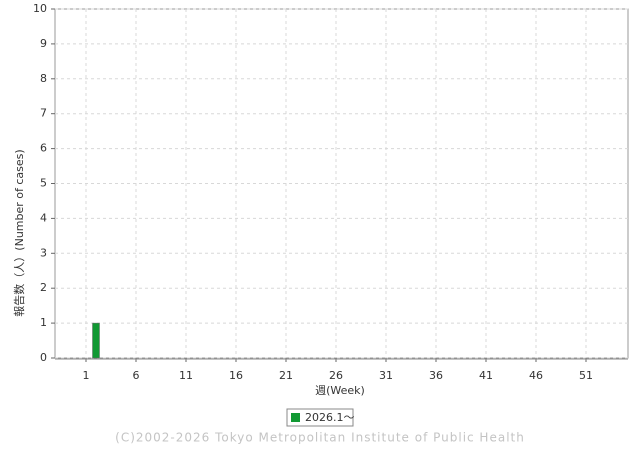 Image resolution: width=640 pixels, height=450 pixels. Describe the element at coordinates (19, 232) in the screenshot. I see `y-axis-label: 報告数（人）(Number of cases)` at that location.